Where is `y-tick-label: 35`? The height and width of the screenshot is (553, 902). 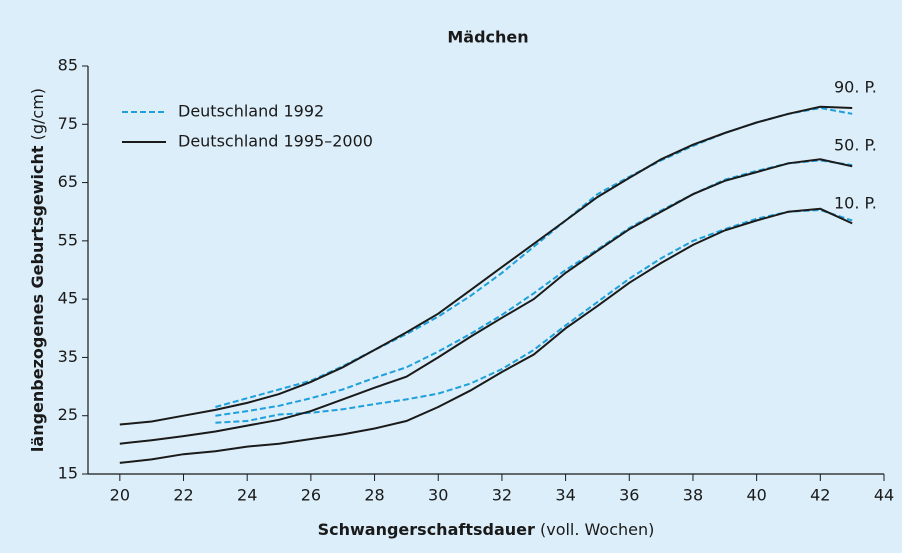
y-tick-label: 35 is located at coordinates (68, 356).